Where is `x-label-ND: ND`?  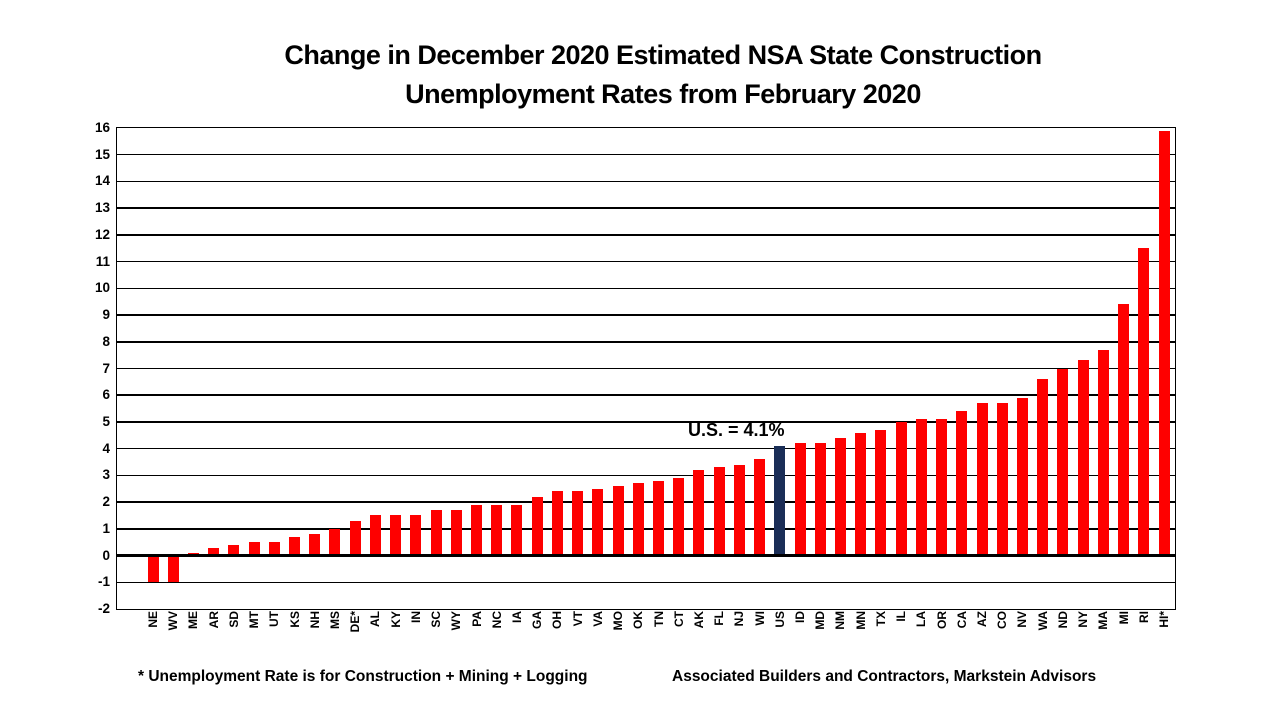 x-label-ND: ND is located at coordinates (1062, 620).